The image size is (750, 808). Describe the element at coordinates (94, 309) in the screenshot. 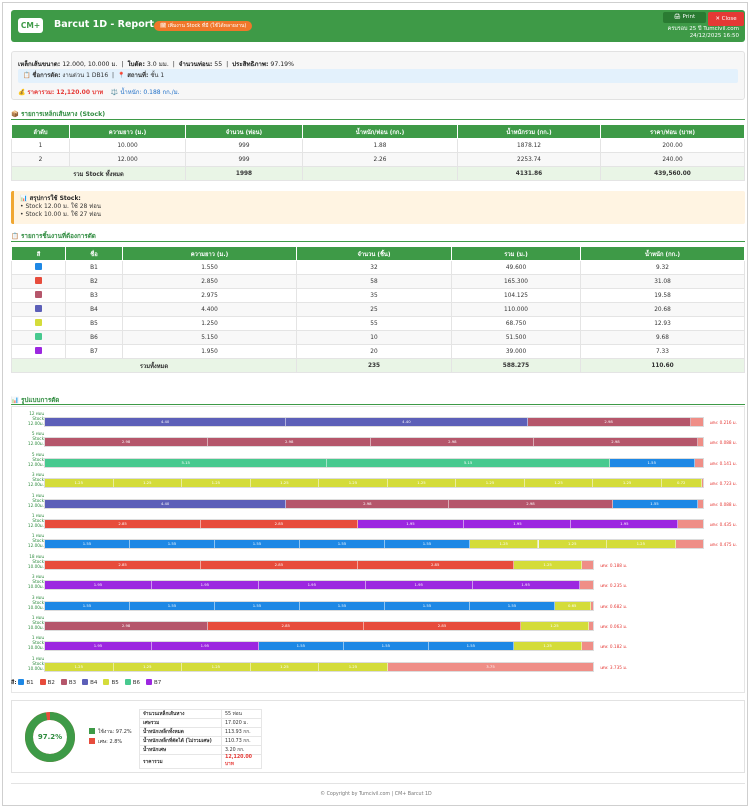

I see `cell: B4` at that location.